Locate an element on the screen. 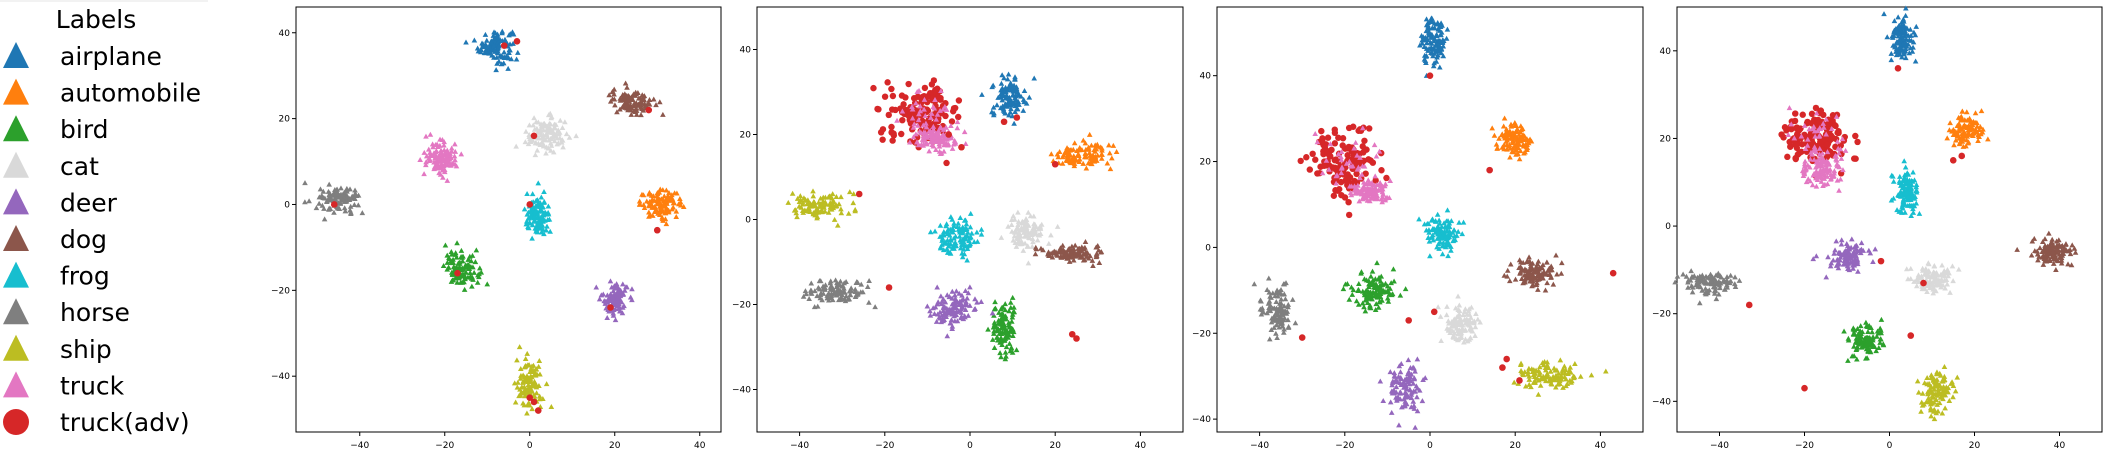 This screenshot has width=2110, height=449. cluster-automobile is located at coordinates (661, 206).